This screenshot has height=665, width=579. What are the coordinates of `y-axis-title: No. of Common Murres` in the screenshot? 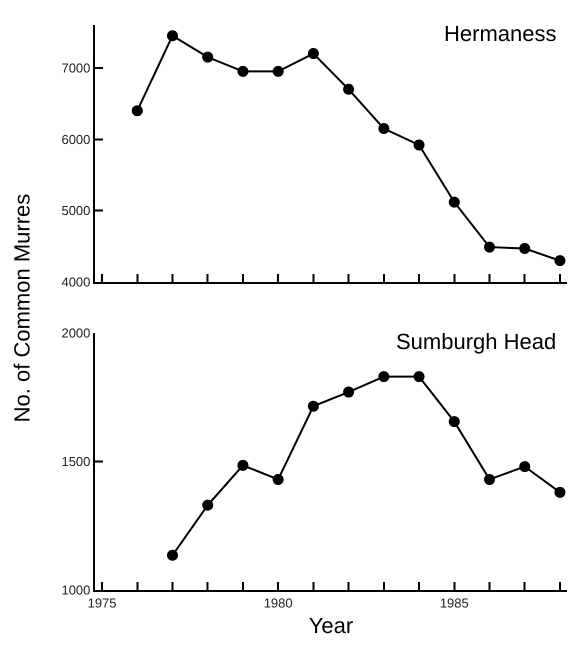 It's located at (21, 308).